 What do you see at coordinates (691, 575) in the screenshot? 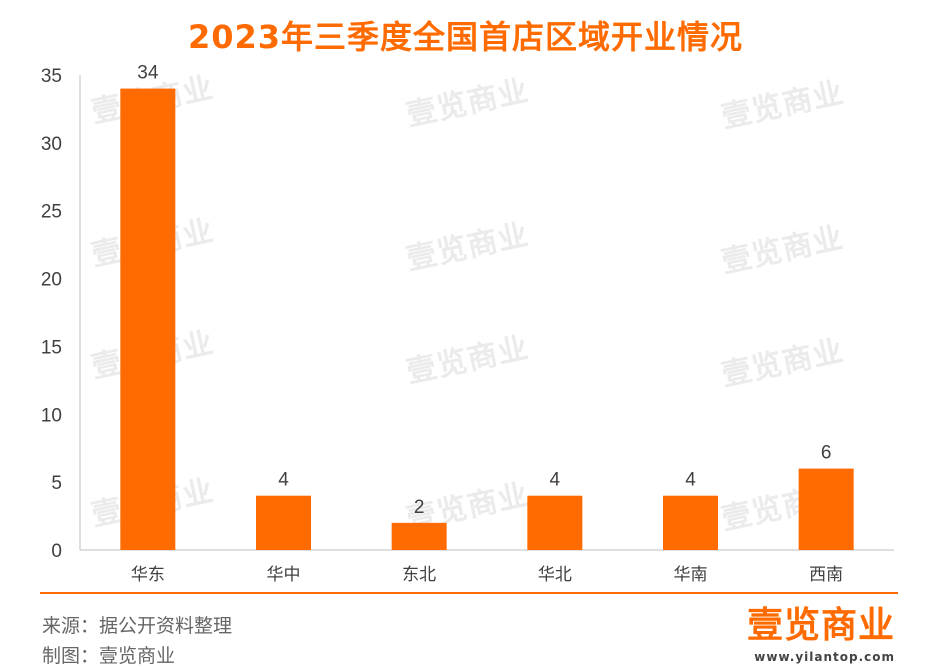
I see `x-tick-label: 华南` at bounding box center [691, 575].